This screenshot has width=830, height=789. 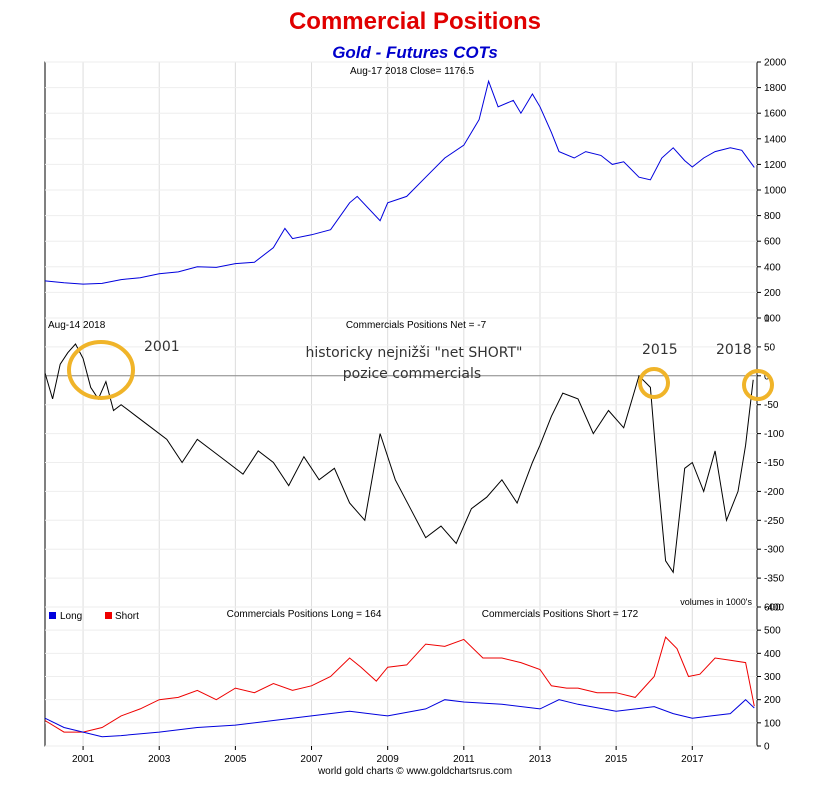 I want to click on x-tick-label: 2005, so click(x=235, y=759).